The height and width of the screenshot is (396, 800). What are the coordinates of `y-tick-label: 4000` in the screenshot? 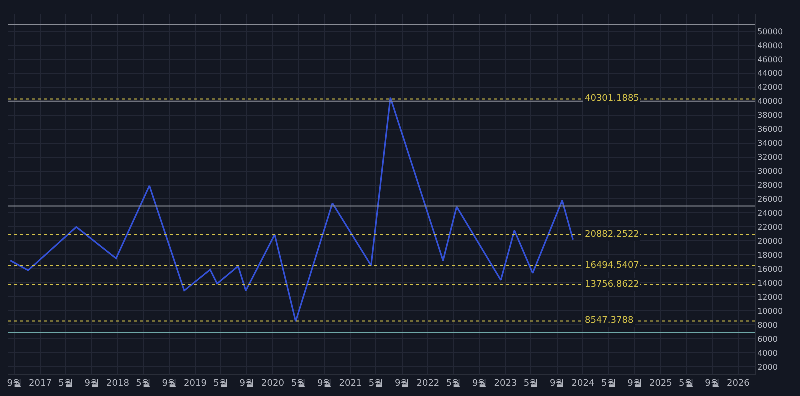 It's located at (768, 353).